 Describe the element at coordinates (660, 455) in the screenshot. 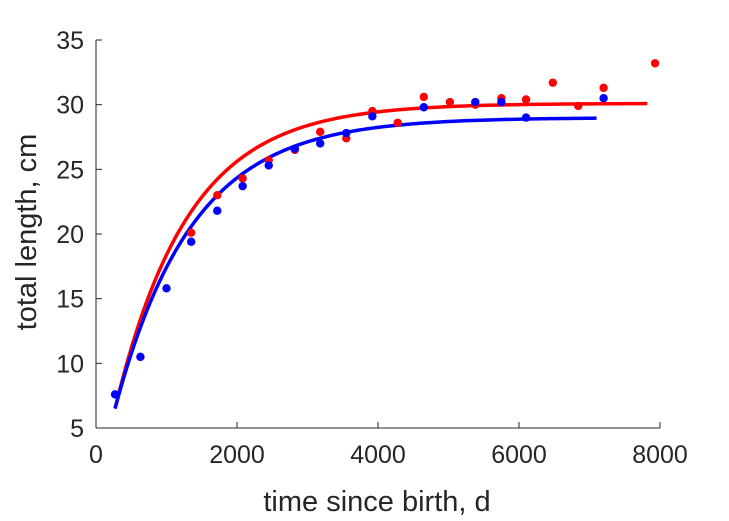

I see `x-tick-label: 8000` at that location.